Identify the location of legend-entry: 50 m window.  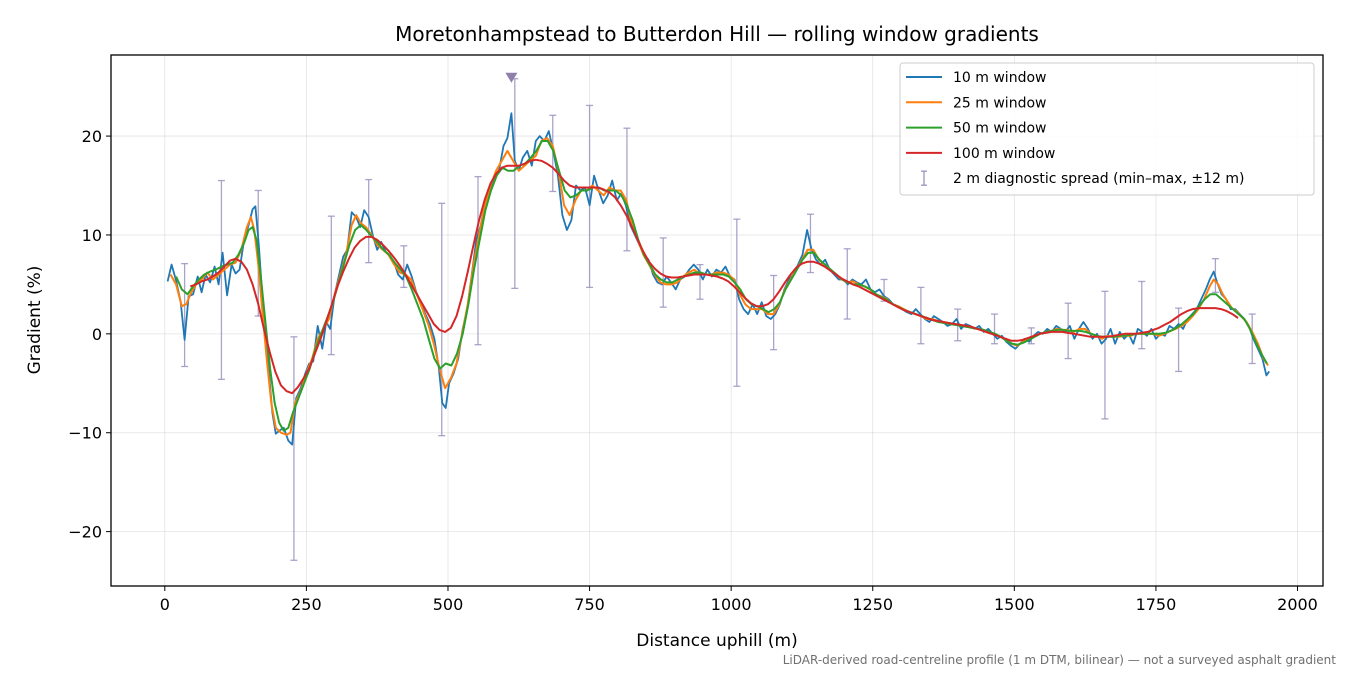
(976, 129).